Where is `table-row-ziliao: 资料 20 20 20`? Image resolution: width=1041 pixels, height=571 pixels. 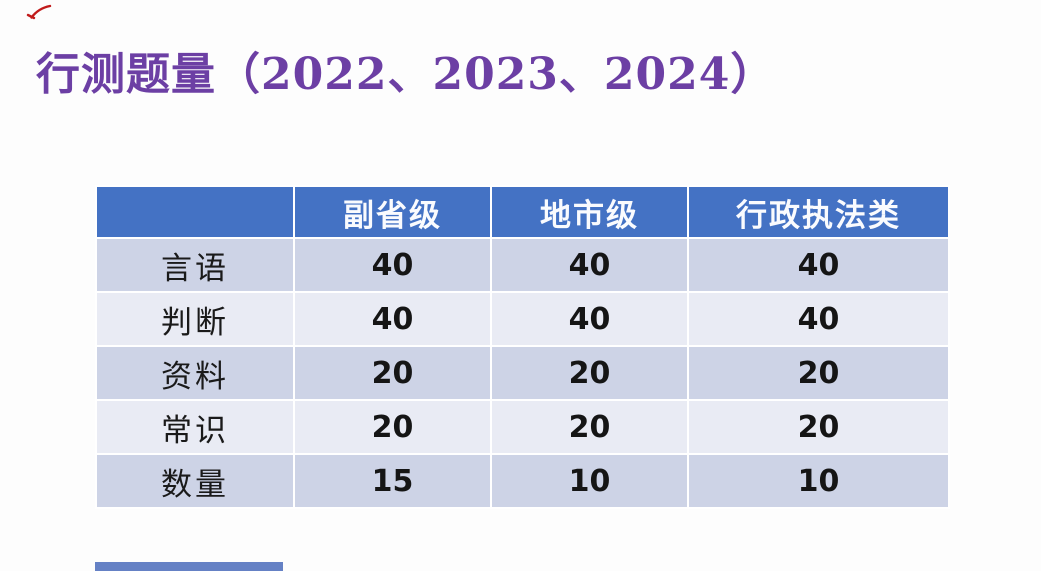 table-row-ziliao: 资料 20 20 20 is located at coordinates (522, 373).